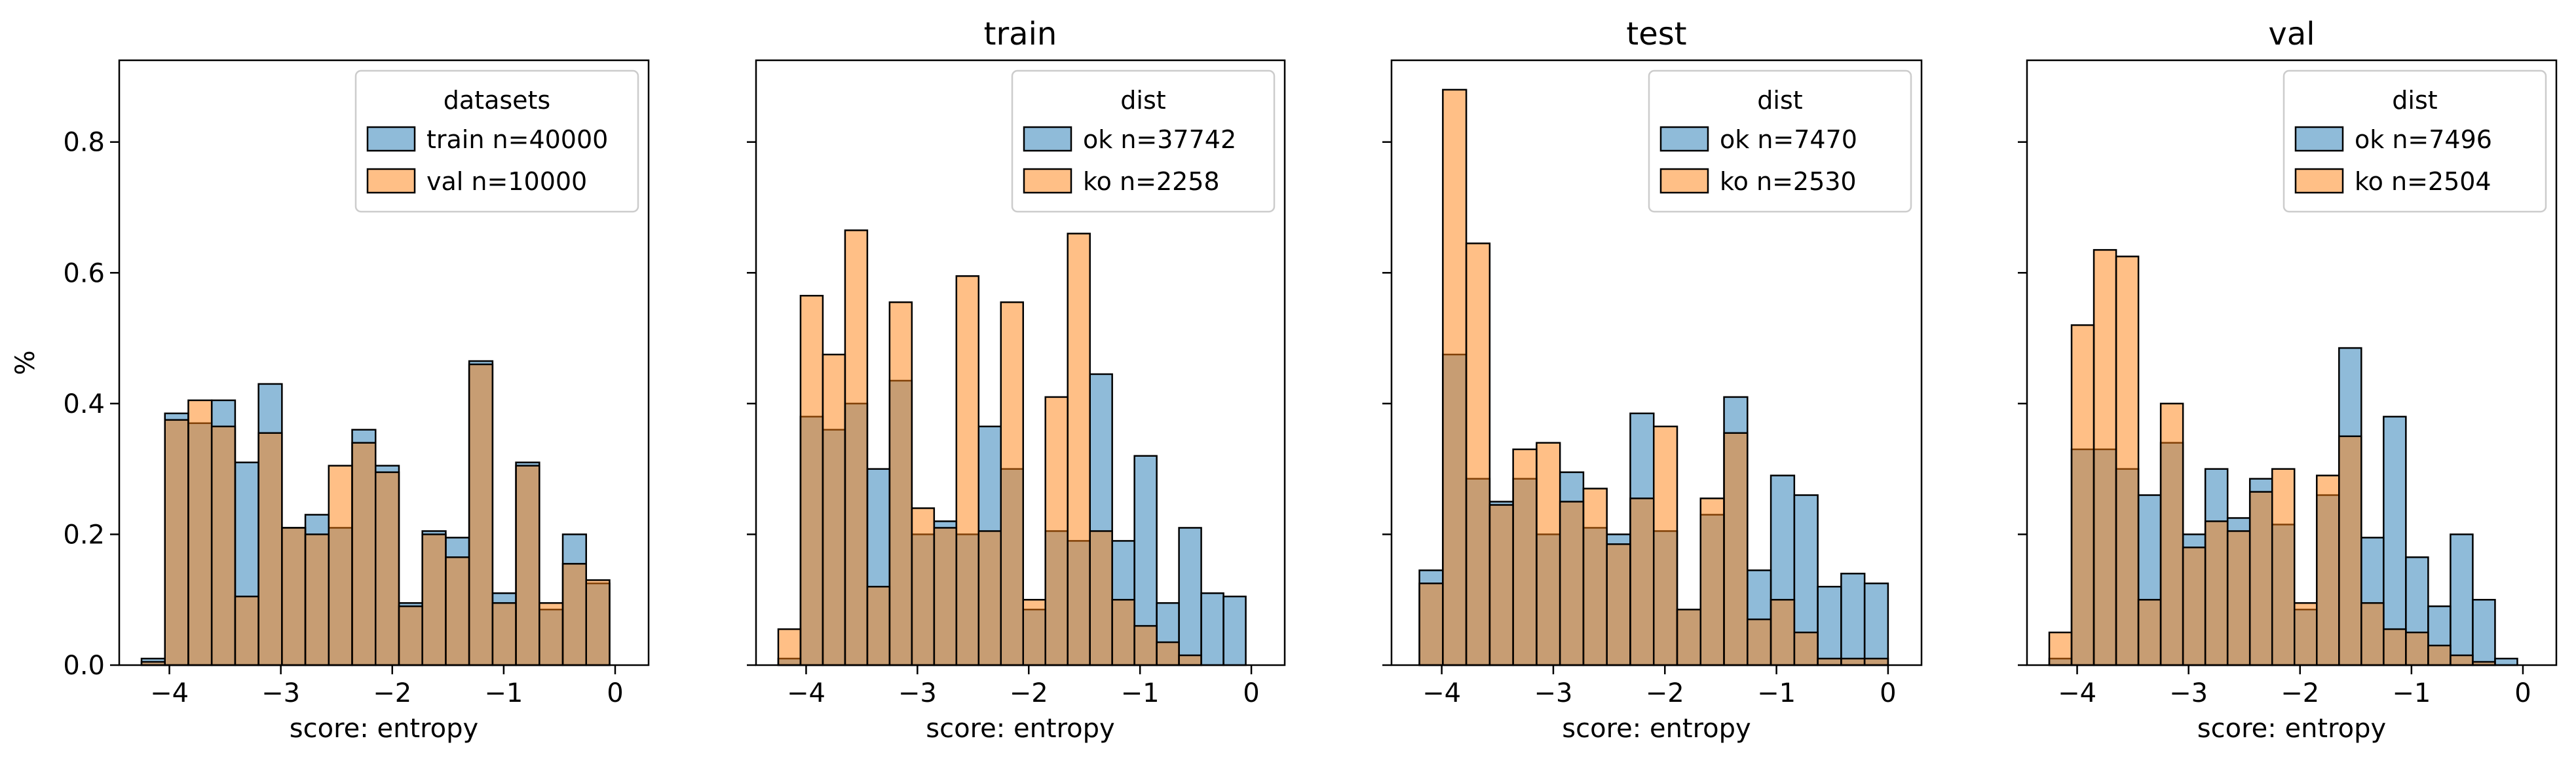 Image resolution: width=2576 pixels, height=768 pixels. I want to click on y-tick-label: 0.8, so click(84, 143).